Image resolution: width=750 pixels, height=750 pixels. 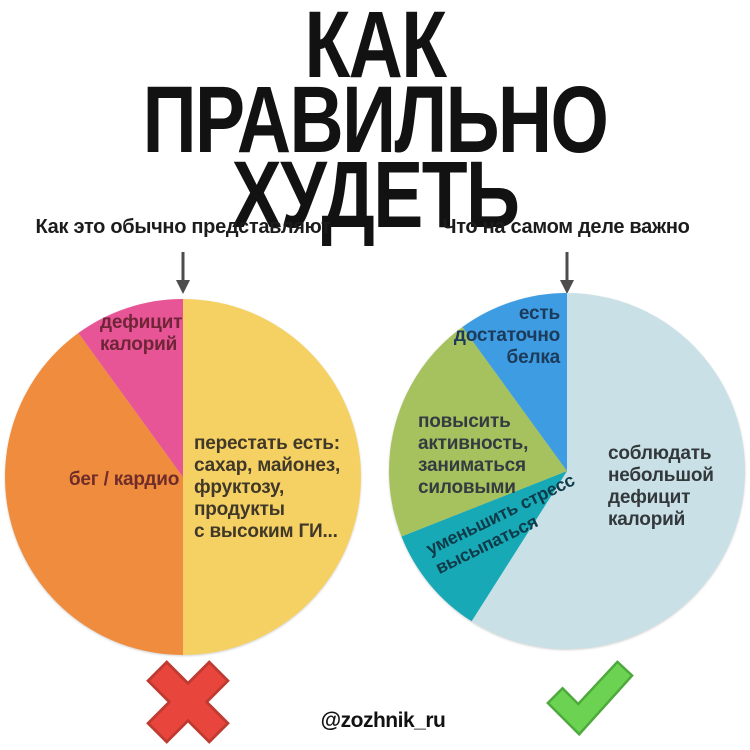 What do you see at coordinates (188, 702) in the screenshot?
I see `cross-icon` at bounding box center [188, 702].